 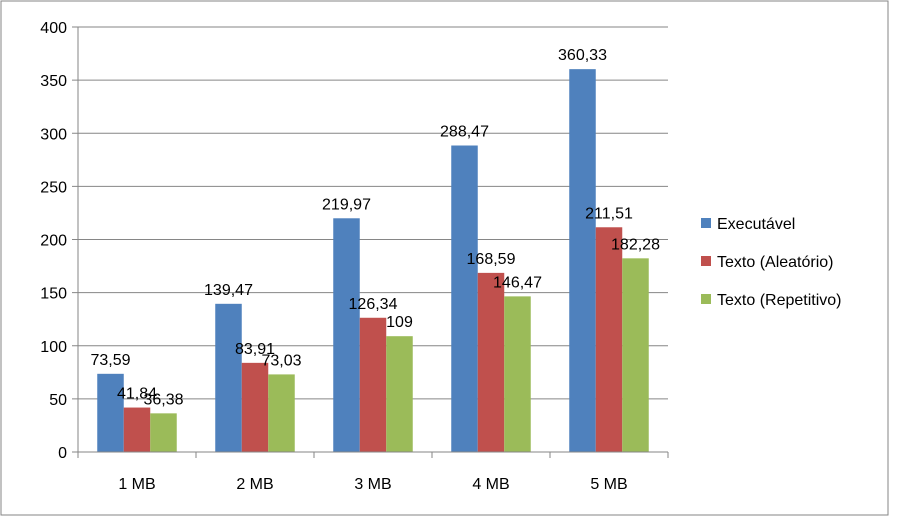 I want to click on x-tick-label: 5 MB, so click(x=608, y=484).